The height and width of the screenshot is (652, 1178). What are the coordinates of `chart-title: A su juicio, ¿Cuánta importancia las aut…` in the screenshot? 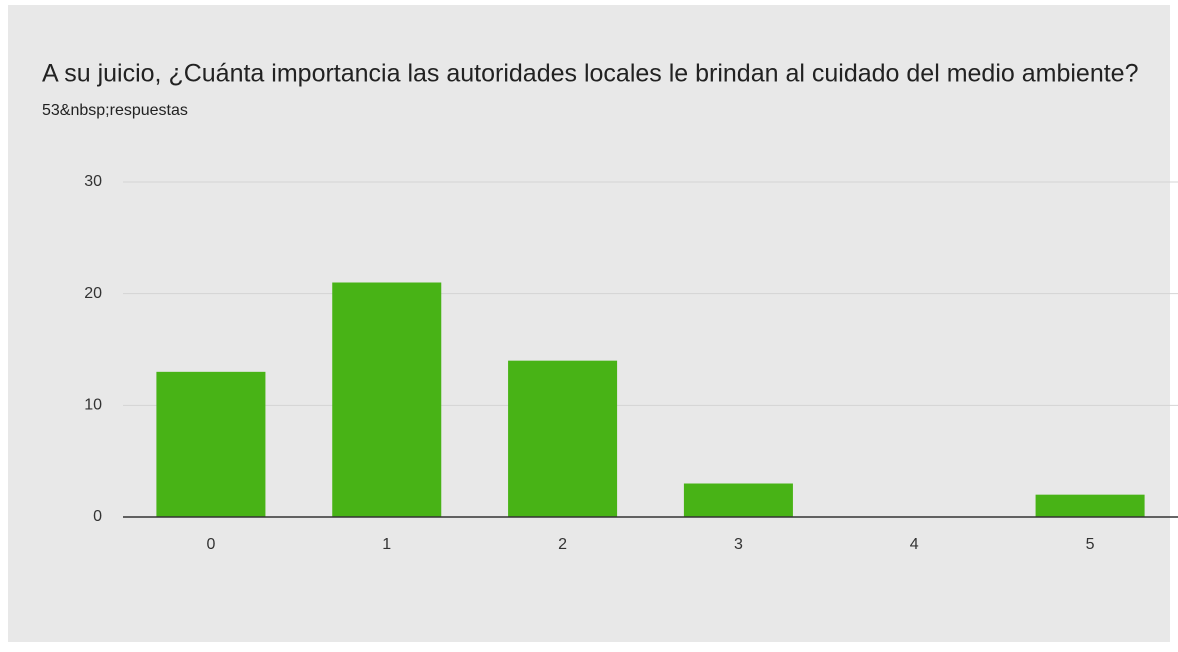 It's located at (590, 74).